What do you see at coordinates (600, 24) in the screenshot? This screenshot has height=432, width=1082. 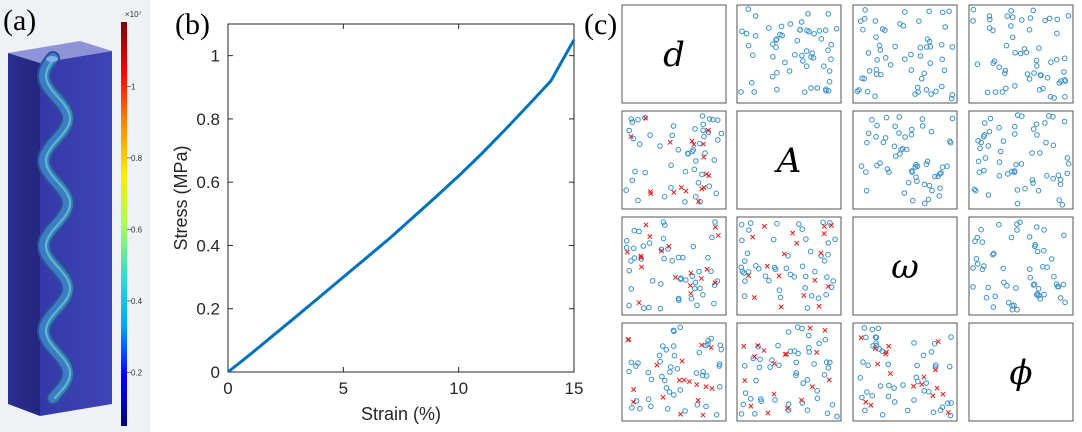 I see `panel-label-c: (c)` at bounding box center [600, 24].